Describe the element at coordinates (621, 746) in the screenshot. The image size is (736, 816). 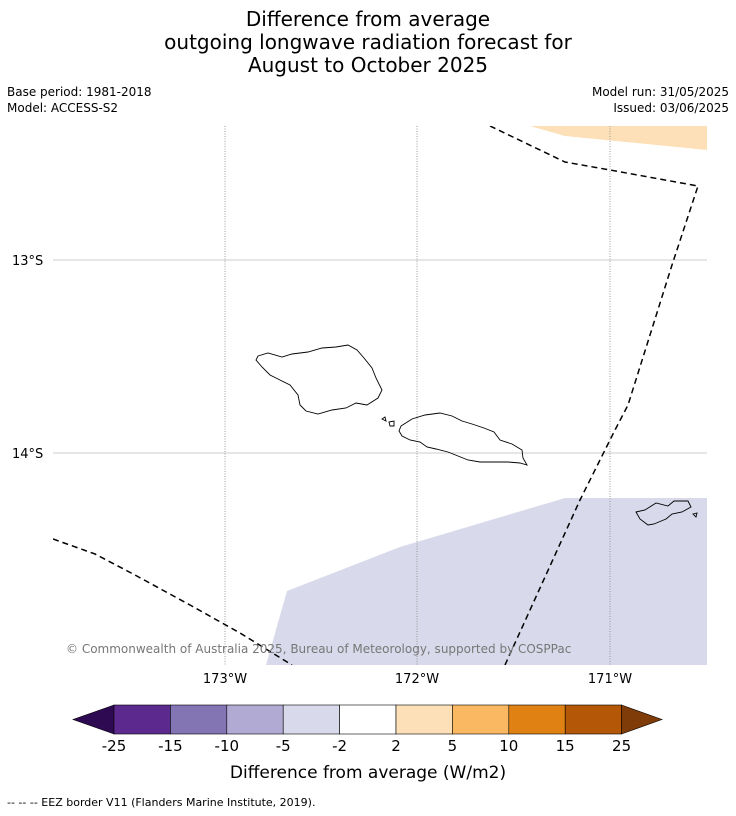
I see `colorbar-tick-label: 25` at that location.